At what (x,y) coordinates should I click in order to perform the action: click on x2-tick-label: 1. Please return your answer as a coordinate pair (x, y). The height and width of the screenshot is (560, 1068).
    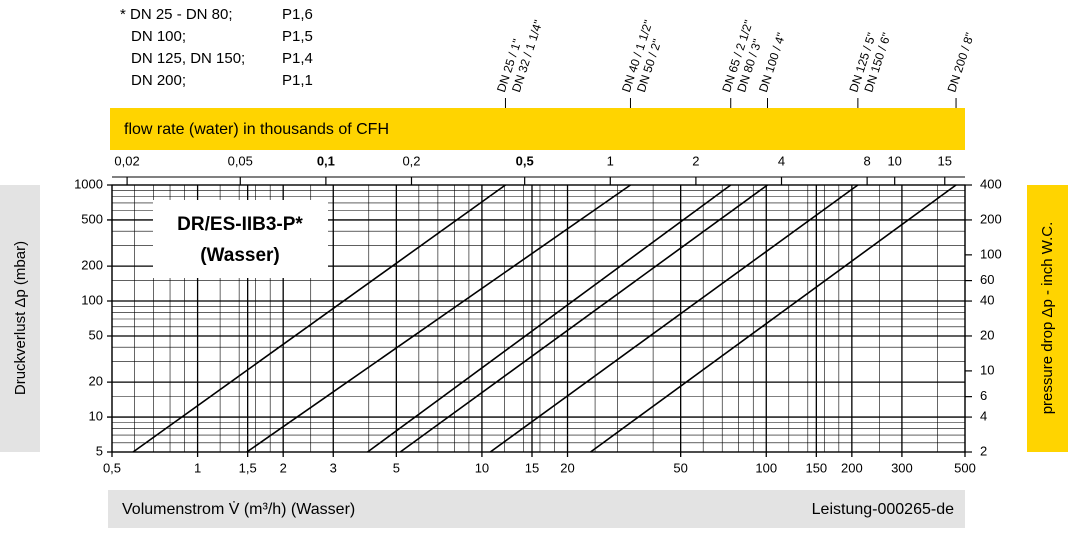
    Looking at the image, I should click on (610, 160).